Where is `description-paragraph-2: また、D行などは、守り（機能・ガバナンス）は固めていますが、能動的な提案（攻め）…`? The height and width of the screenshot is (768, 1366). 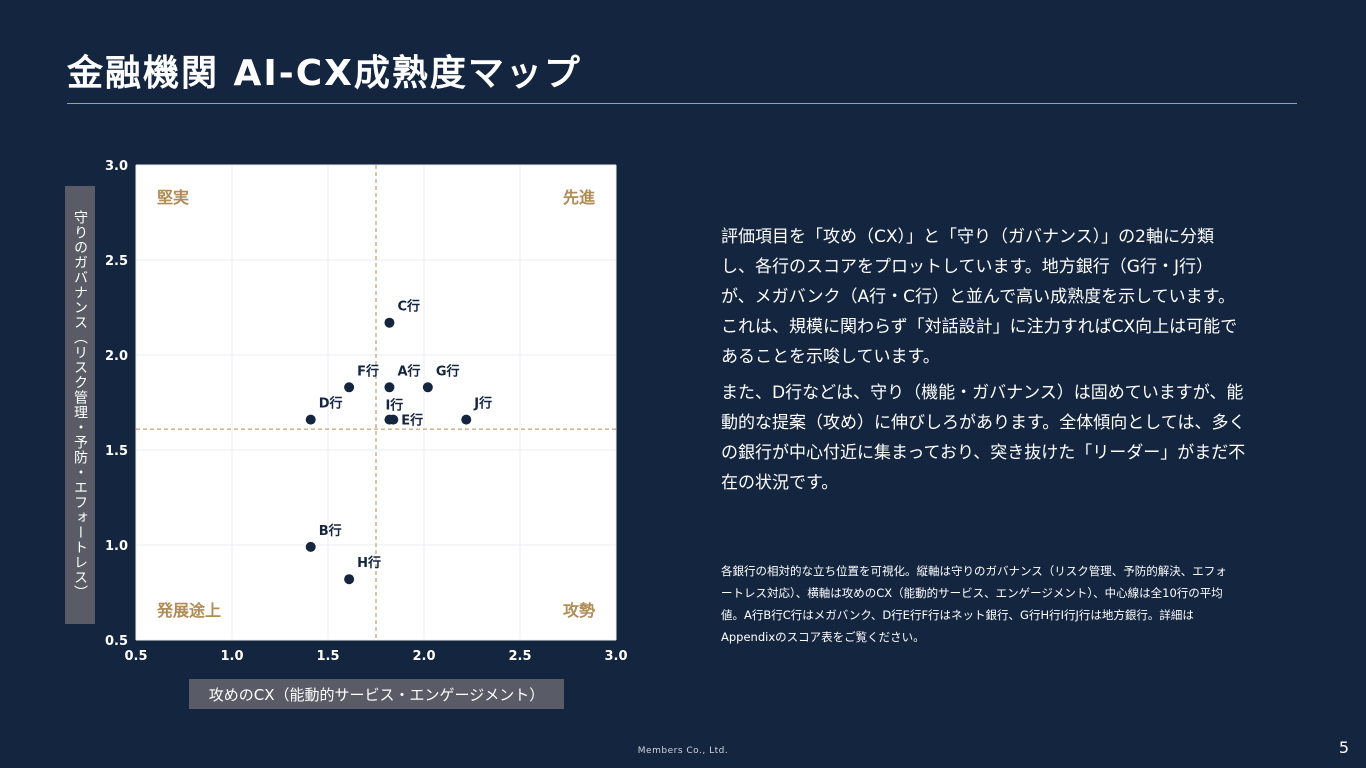 description-paragraph-2: また、D行などは、守り（機能・ガバナンス）は固めていますが、能動的な提案（攻め）… is located at coordinates (983, 438).